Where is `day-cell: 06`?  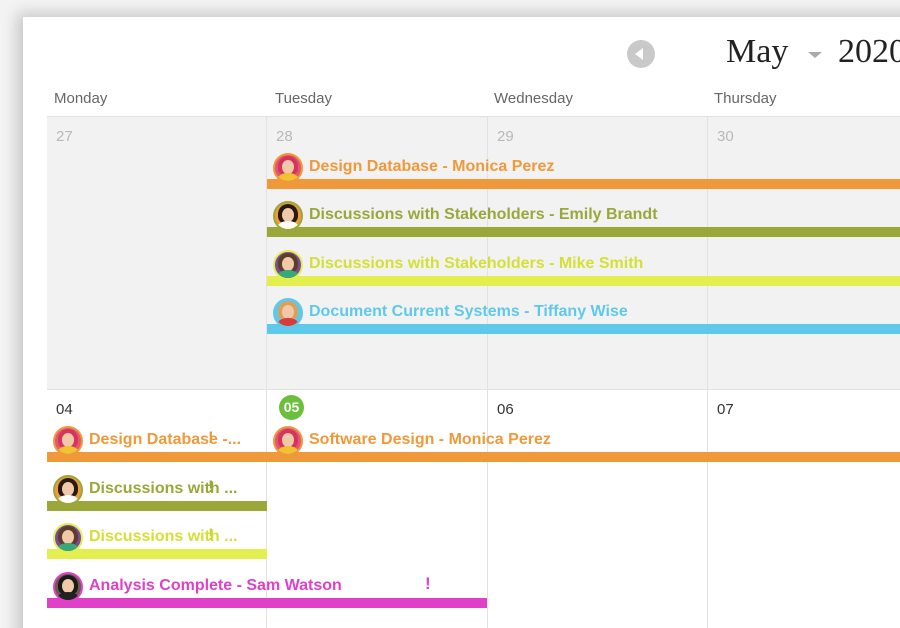 day-cell: 06 is located at coordinates (598, 509).